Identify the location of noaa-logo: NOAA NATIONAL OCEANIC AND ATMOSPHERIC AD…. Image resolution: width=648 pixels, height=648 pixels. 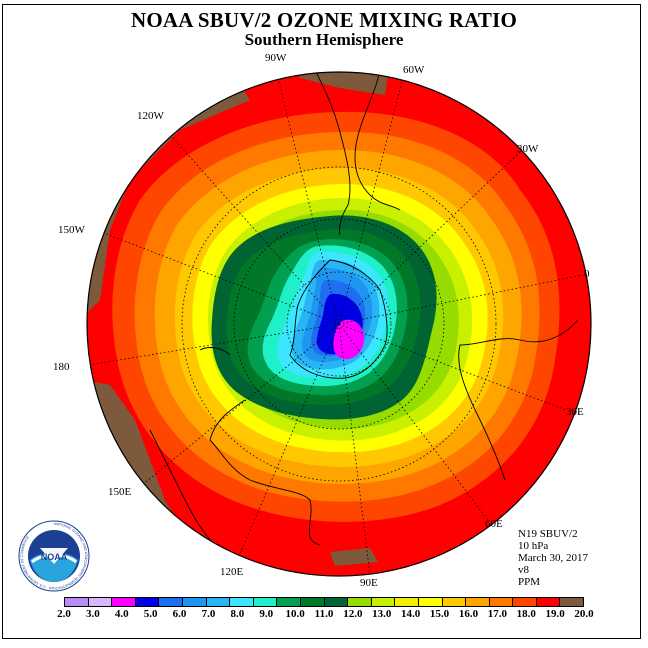
(54, 556).